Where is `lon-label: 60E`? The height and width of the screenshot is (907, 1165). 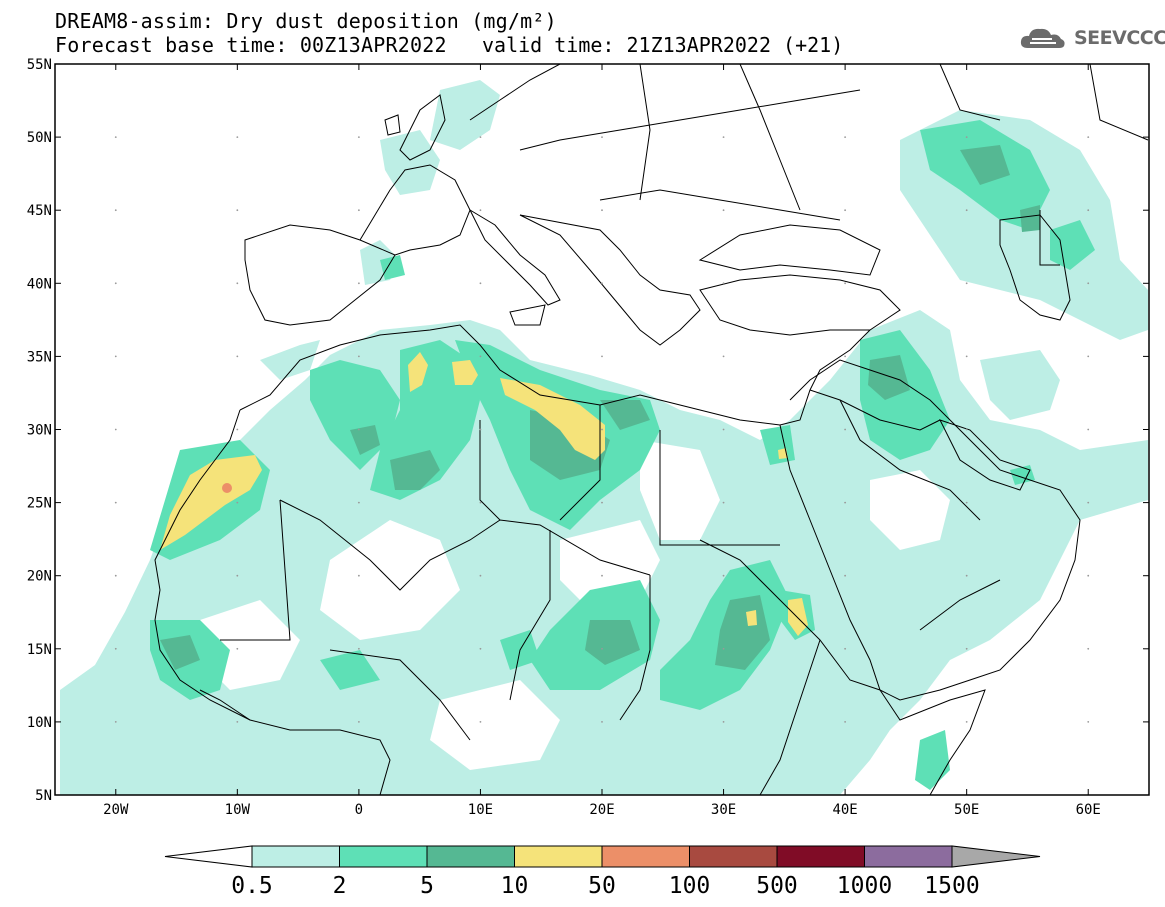
lon-label: 60E is located at coordinates (1088, 810).